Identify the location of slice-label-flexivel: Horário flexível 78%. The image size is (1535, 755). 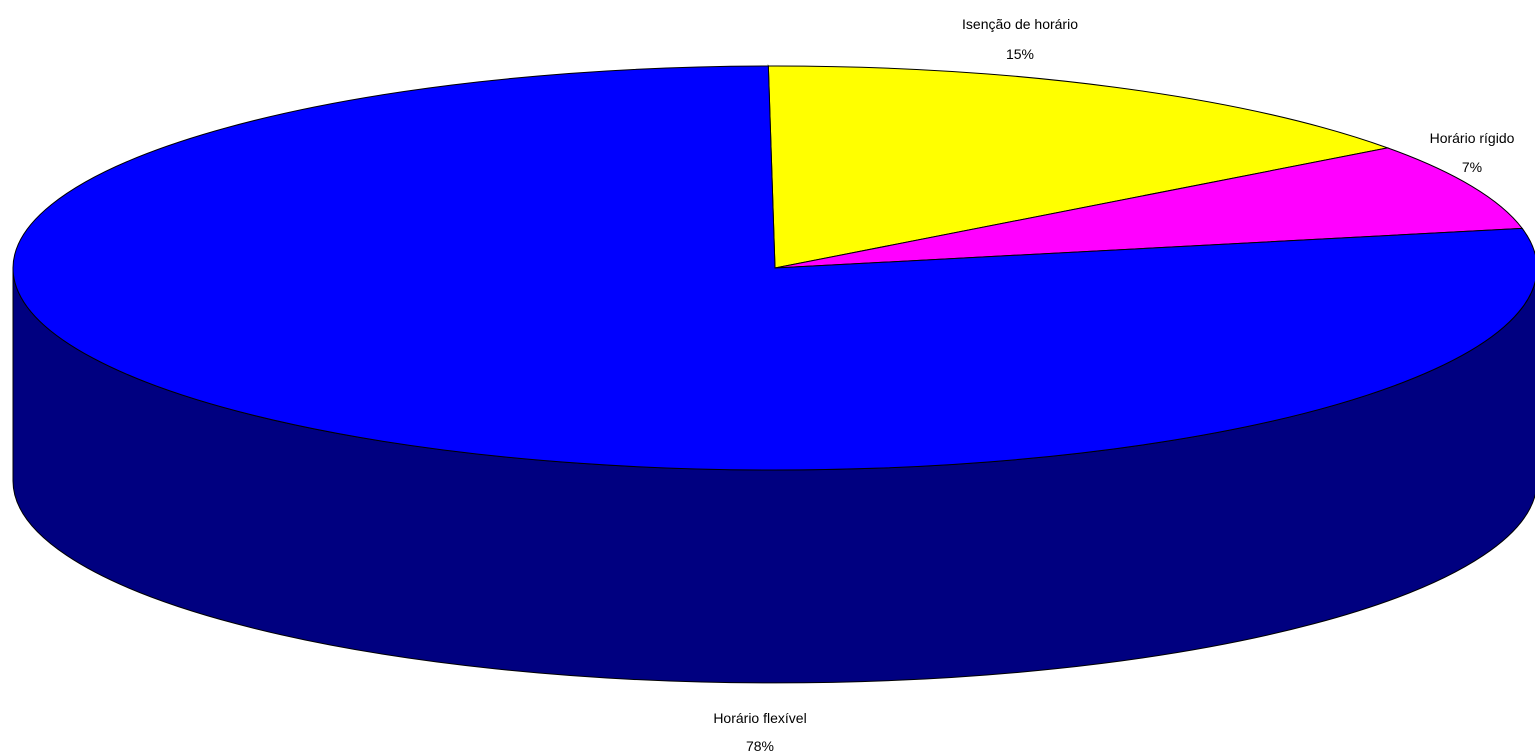
(759, 732).